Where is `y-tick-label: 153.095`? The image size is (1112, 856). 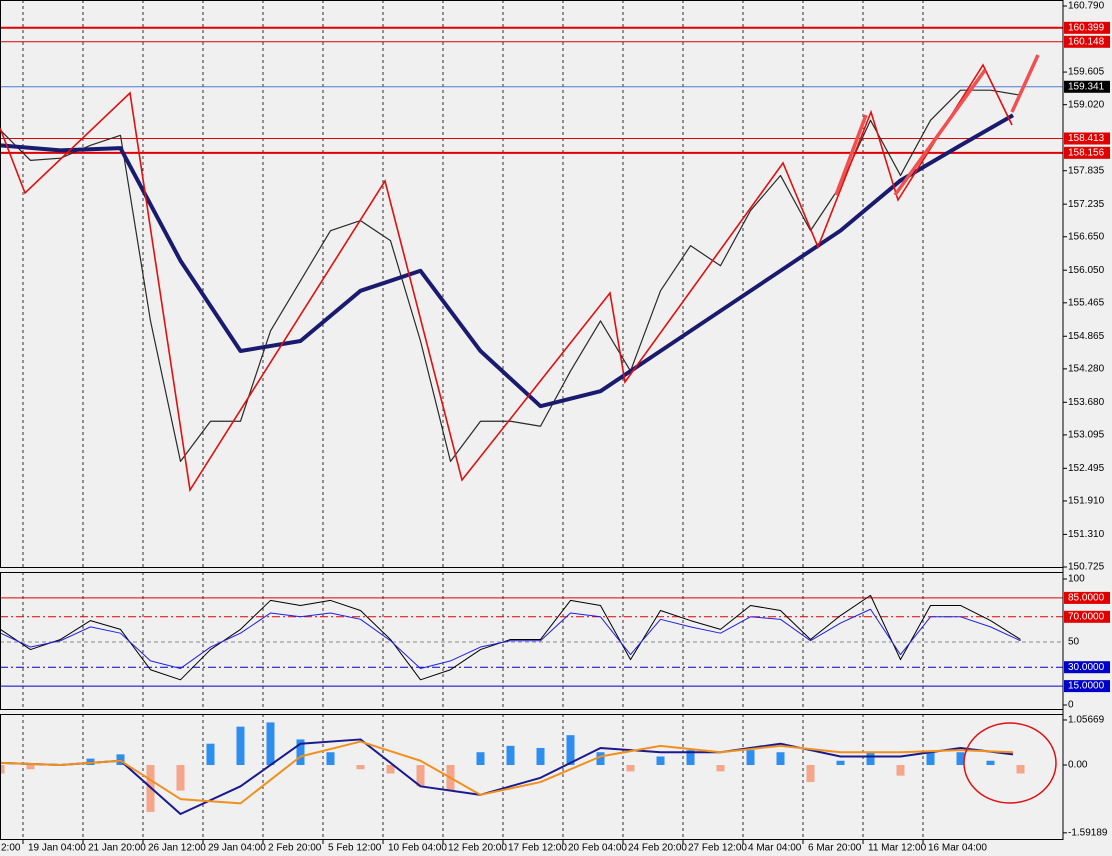 y-tick-label: 153.095 is located at coordinates (1086, 435).